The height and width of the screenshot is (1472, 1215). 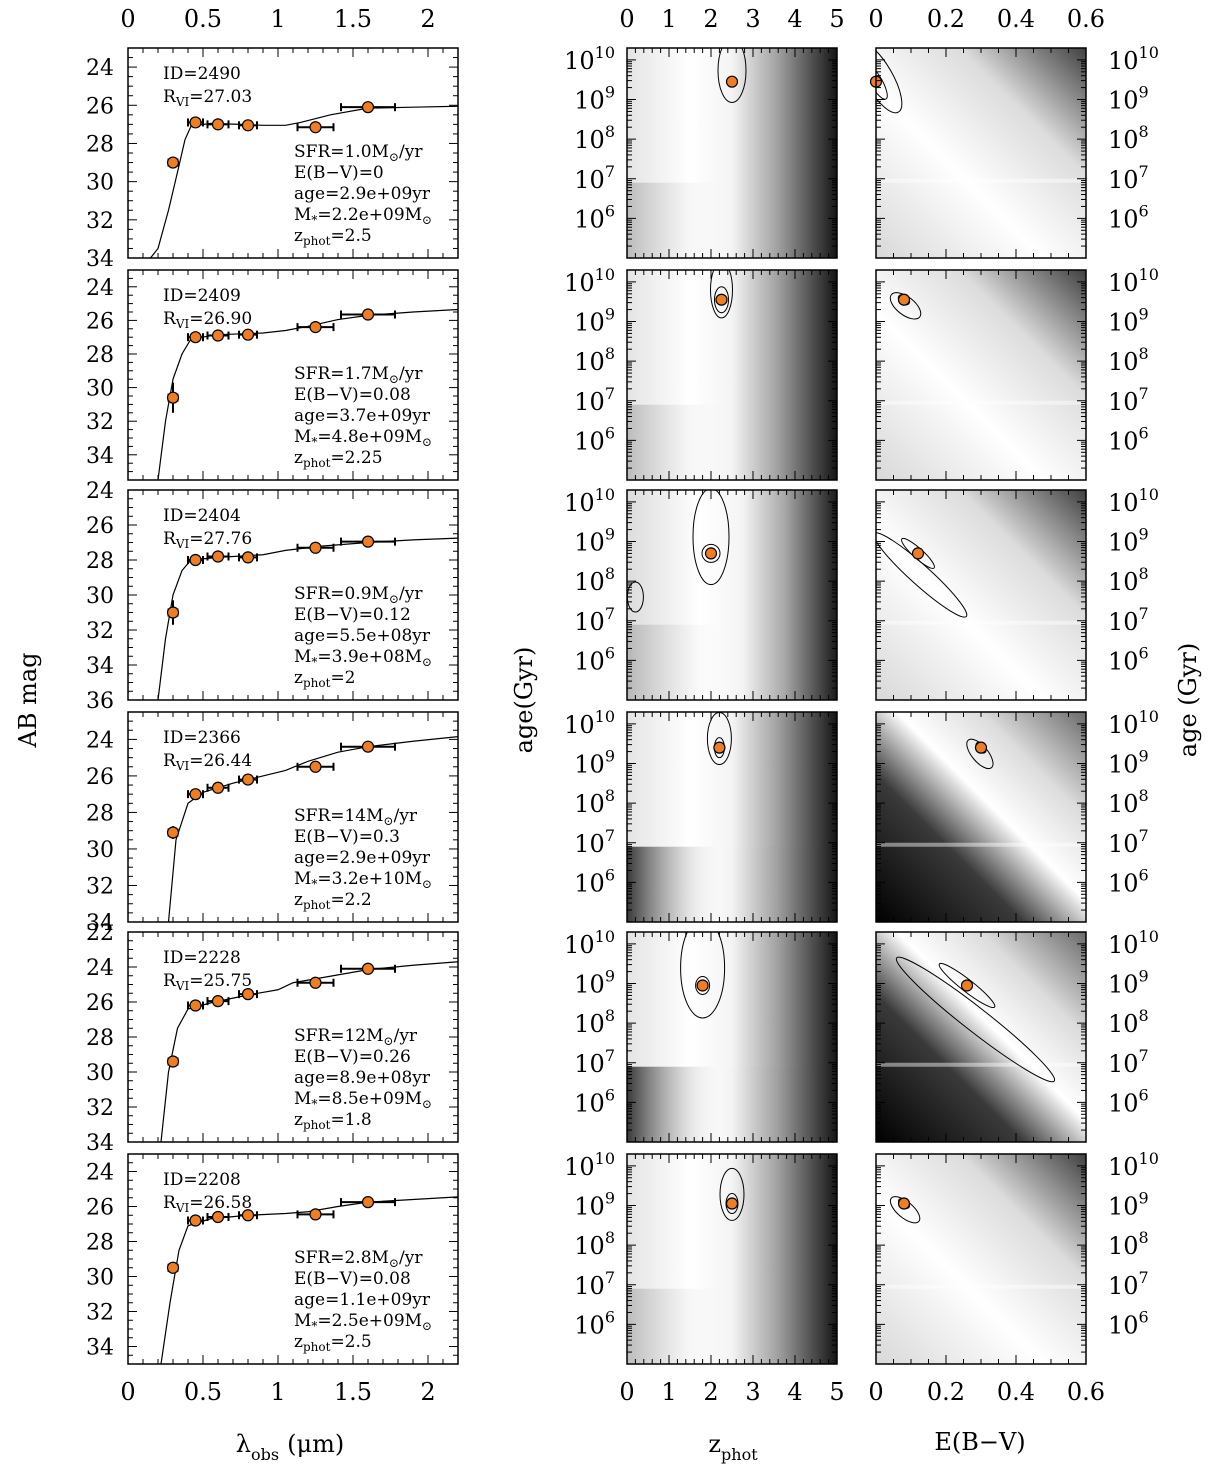 I want to click on sed-xlabel-unit: (μm), so click(x=315, y=1444).